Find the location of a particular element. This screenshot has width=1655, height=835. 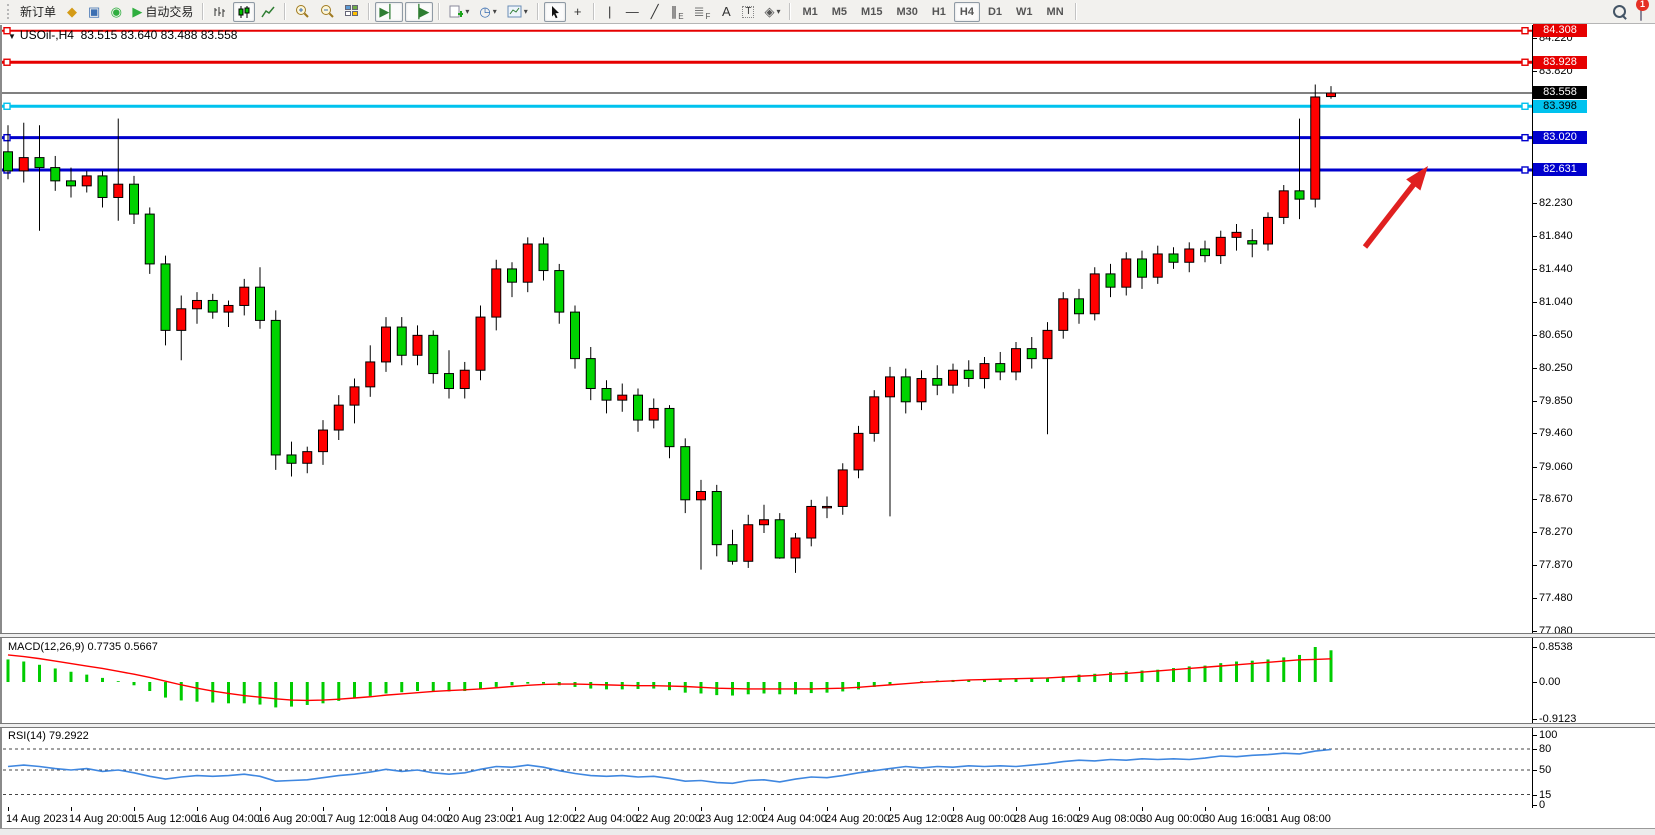

price-tick-label: 82.230 is located at coordinates (1556, 203).